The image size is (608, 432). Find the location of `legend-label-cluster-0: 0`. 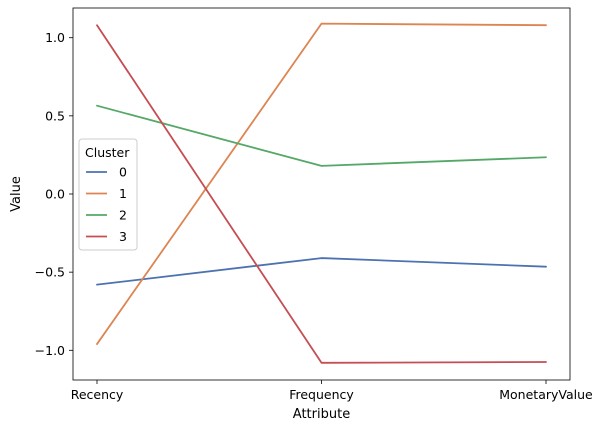

legend-label-cluster-0: 0 is located at coordinates (123, 172).